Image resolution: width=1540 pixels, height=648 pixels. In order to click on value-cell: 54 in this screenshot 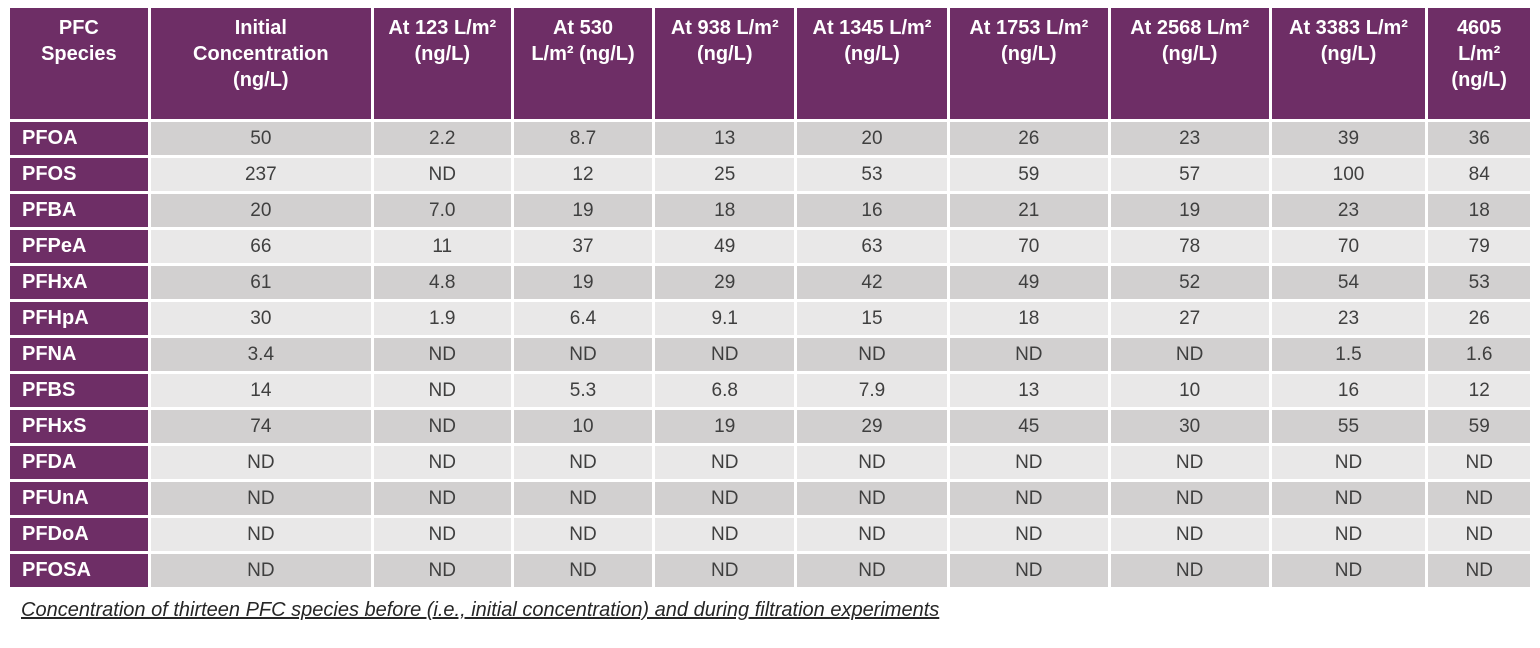, I will do `click(1348, 282)`.